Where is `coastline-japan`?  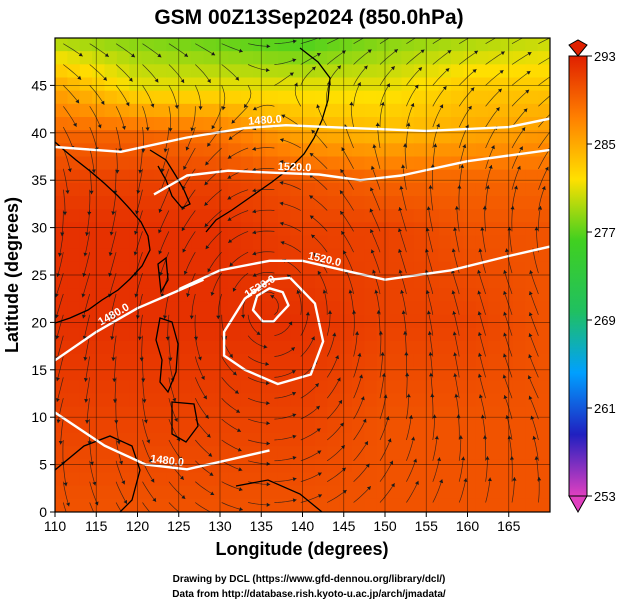
coastline-japan is located at coordinates (268, 140).